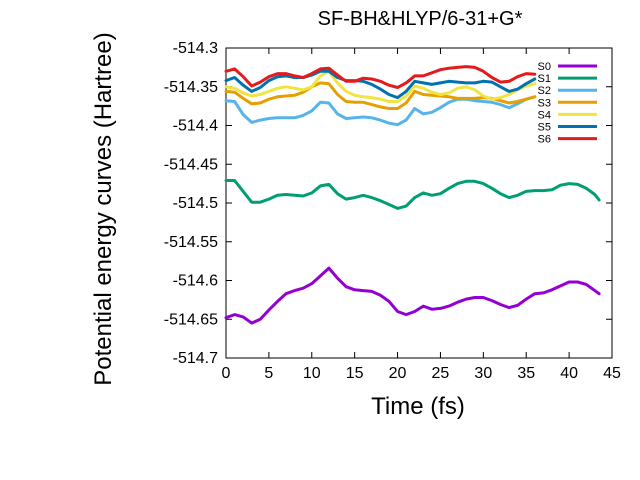  I want to click on series-line-s1, so click(412, 194).